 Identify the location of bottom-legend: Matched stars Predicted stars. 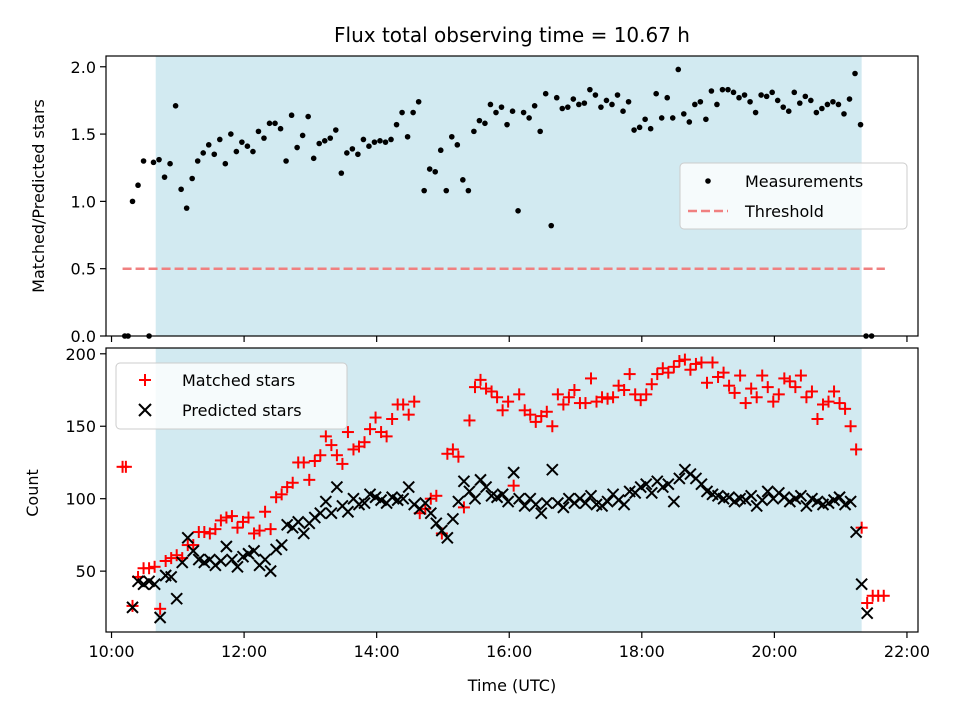
(231, 396).